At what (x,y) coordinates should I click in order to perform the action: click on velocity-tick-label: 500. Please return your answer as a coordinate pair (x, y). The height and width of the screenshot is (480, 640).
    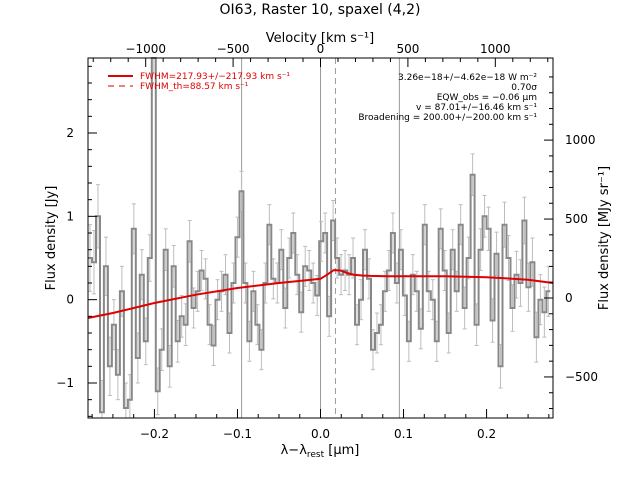
    Looking at the image, I should click on (407, 49).